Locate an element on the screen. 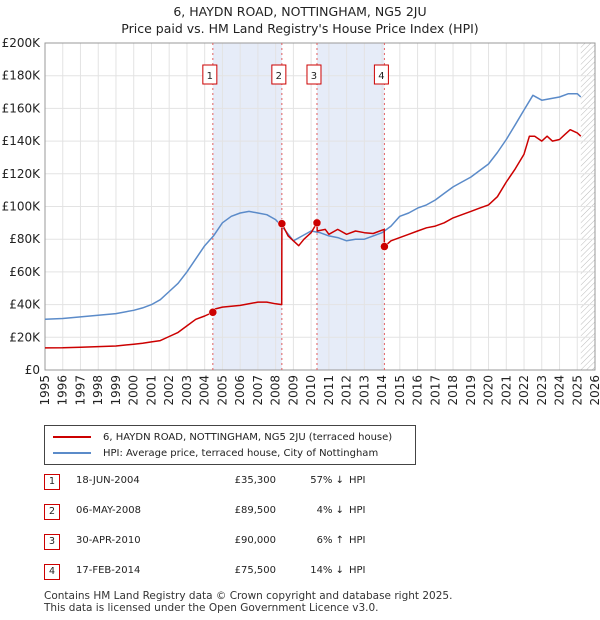 The width and height of the screenshot is (600, 620). x-tick-label: 2009 is located at coordinates (293, 390).